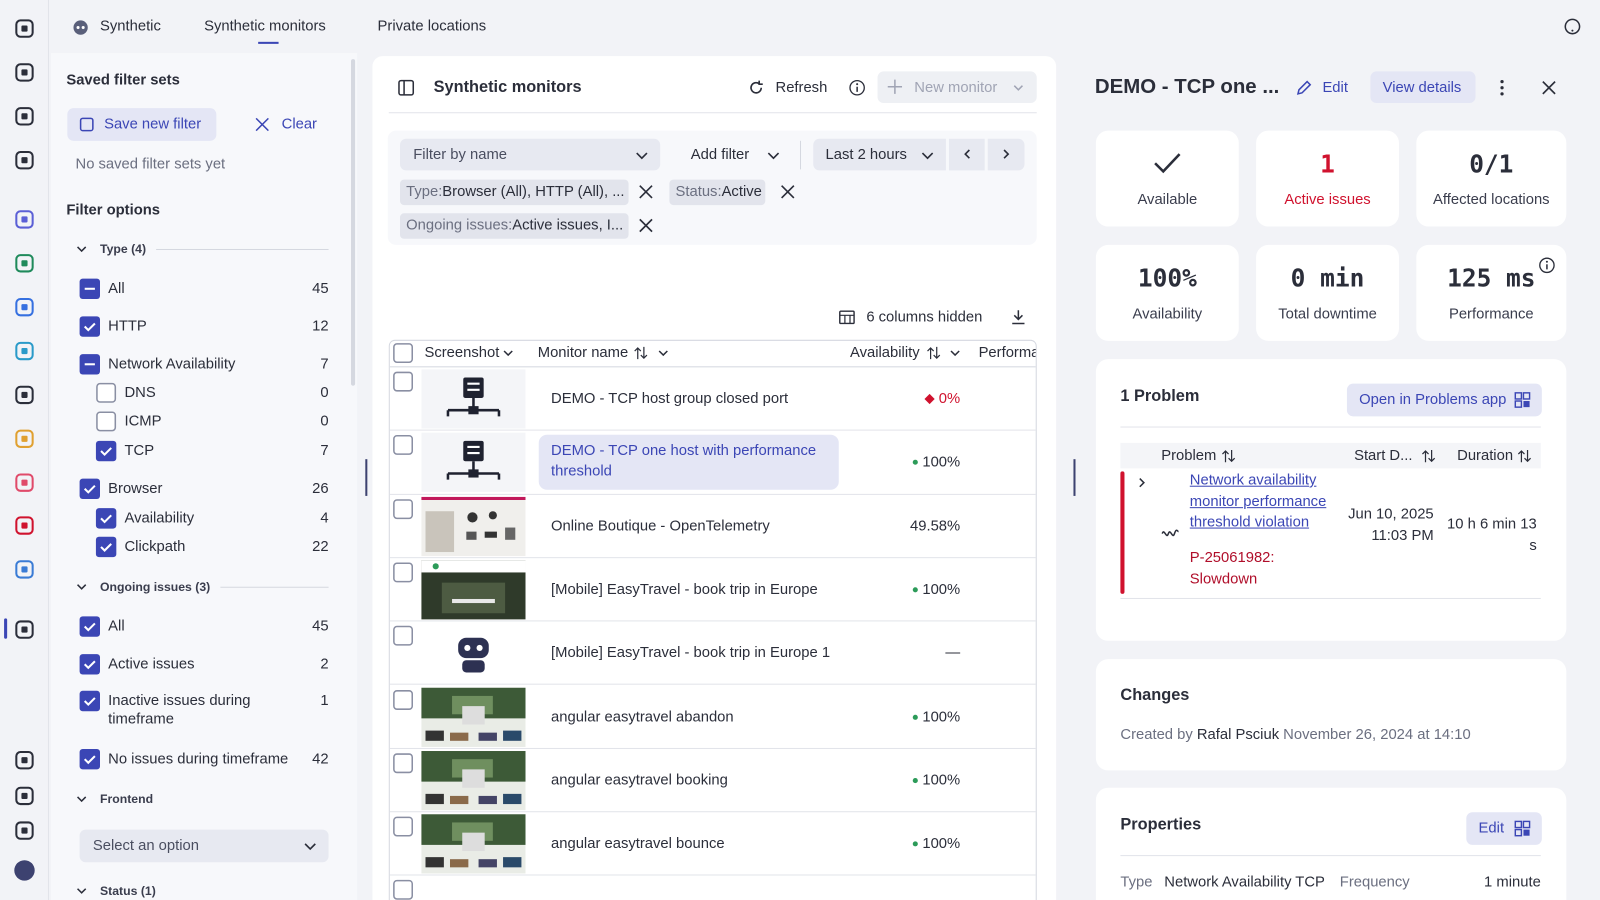 The width and height of the screenshot is (1600, 900). I want to click on help-icon, so click(1572, 26).